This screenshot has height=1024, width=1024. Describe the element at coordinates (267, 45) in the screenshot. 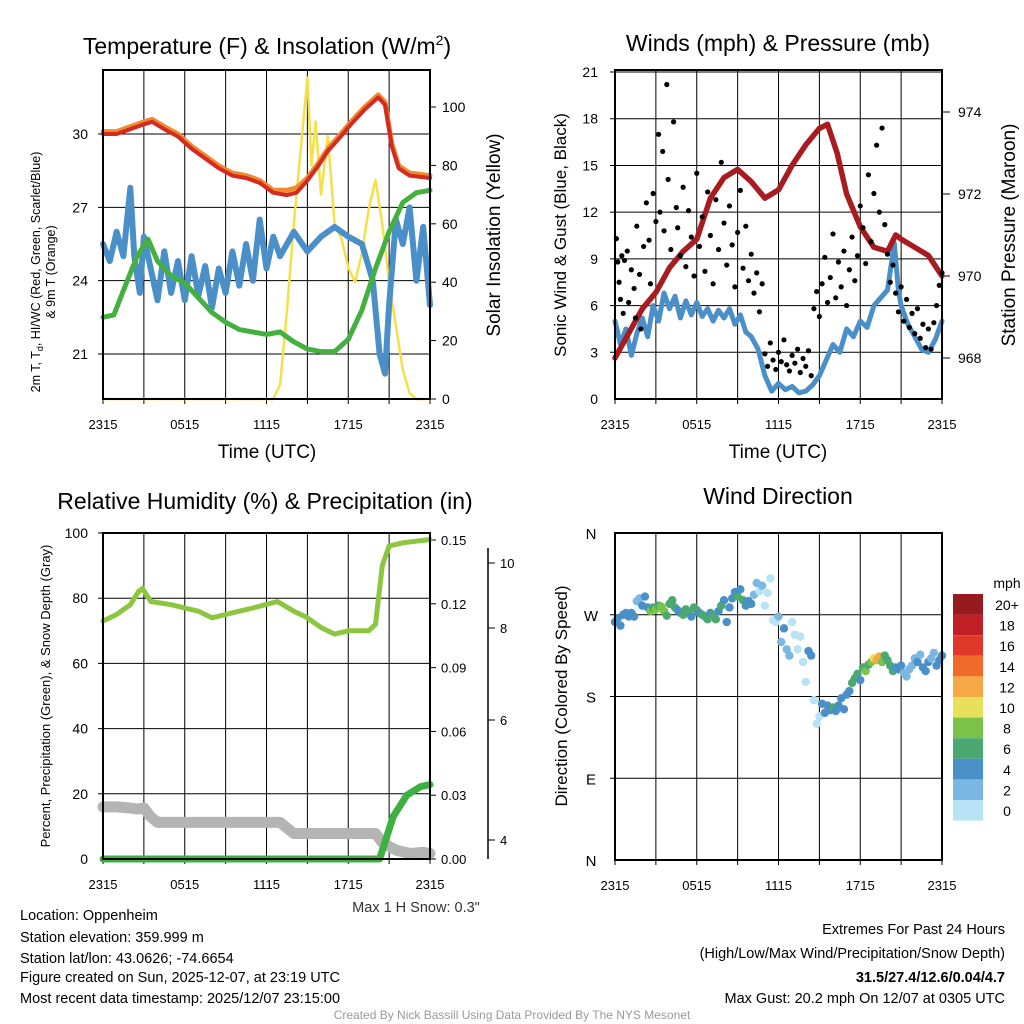

I see `temp-panel-title: Temperature (F) & Insolation (W/m2)` at that location.